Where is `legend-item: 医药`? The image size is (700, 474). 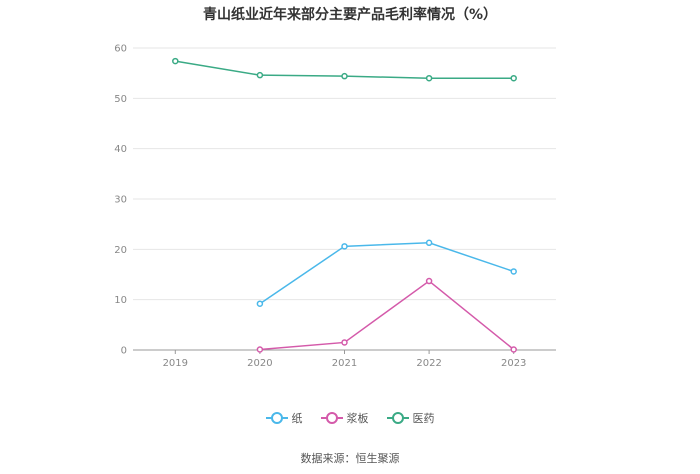 legend-item: 医药 is located at coordinates (410, 418).